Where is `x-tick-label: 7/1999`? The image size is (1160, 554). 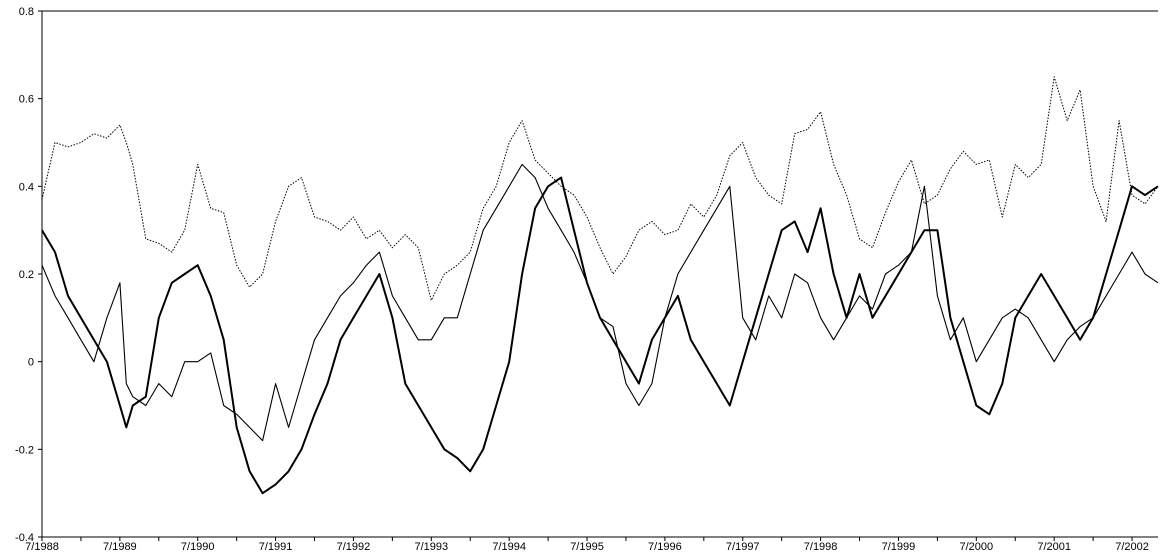 x-tick-label: 7/1999 is located at coordinates (899, 547).